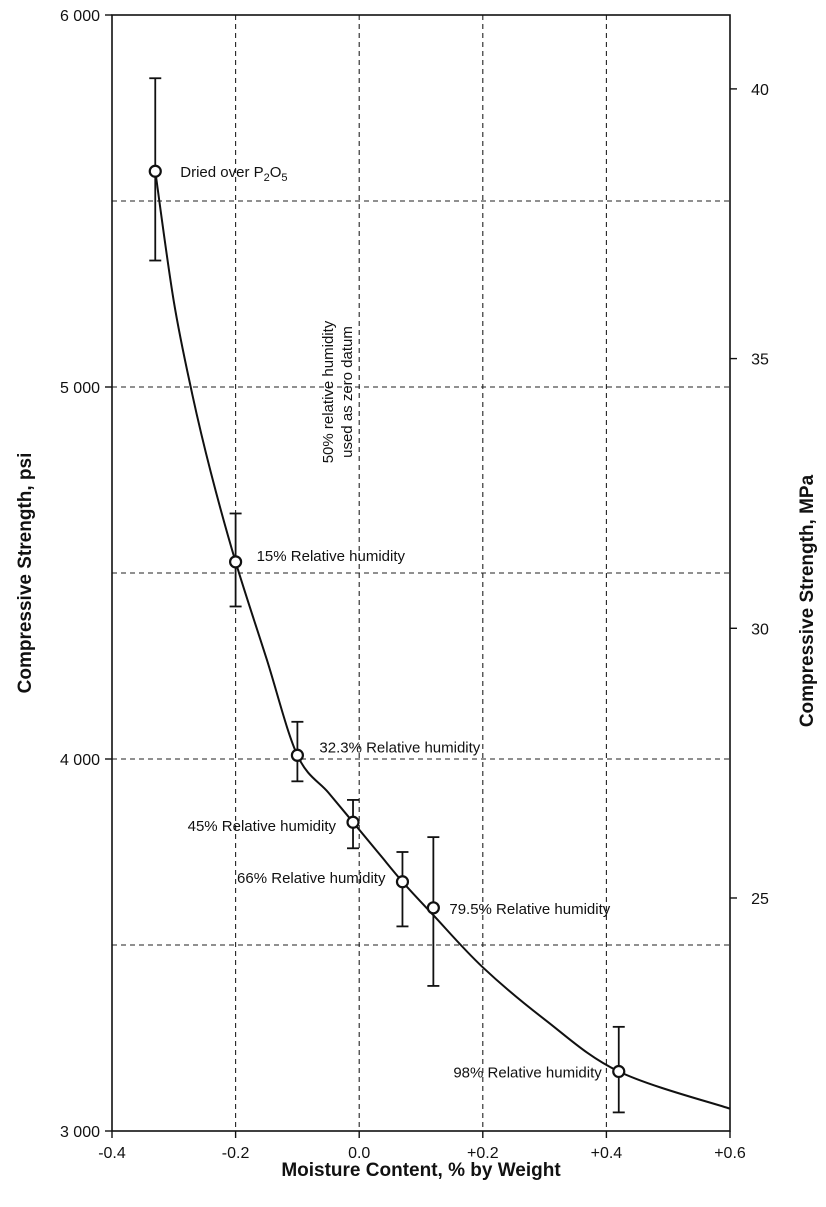 The height and width of the screenshot is (1207, 826). I want to click on point-label: Dried over P2O5, so click(233, 174).